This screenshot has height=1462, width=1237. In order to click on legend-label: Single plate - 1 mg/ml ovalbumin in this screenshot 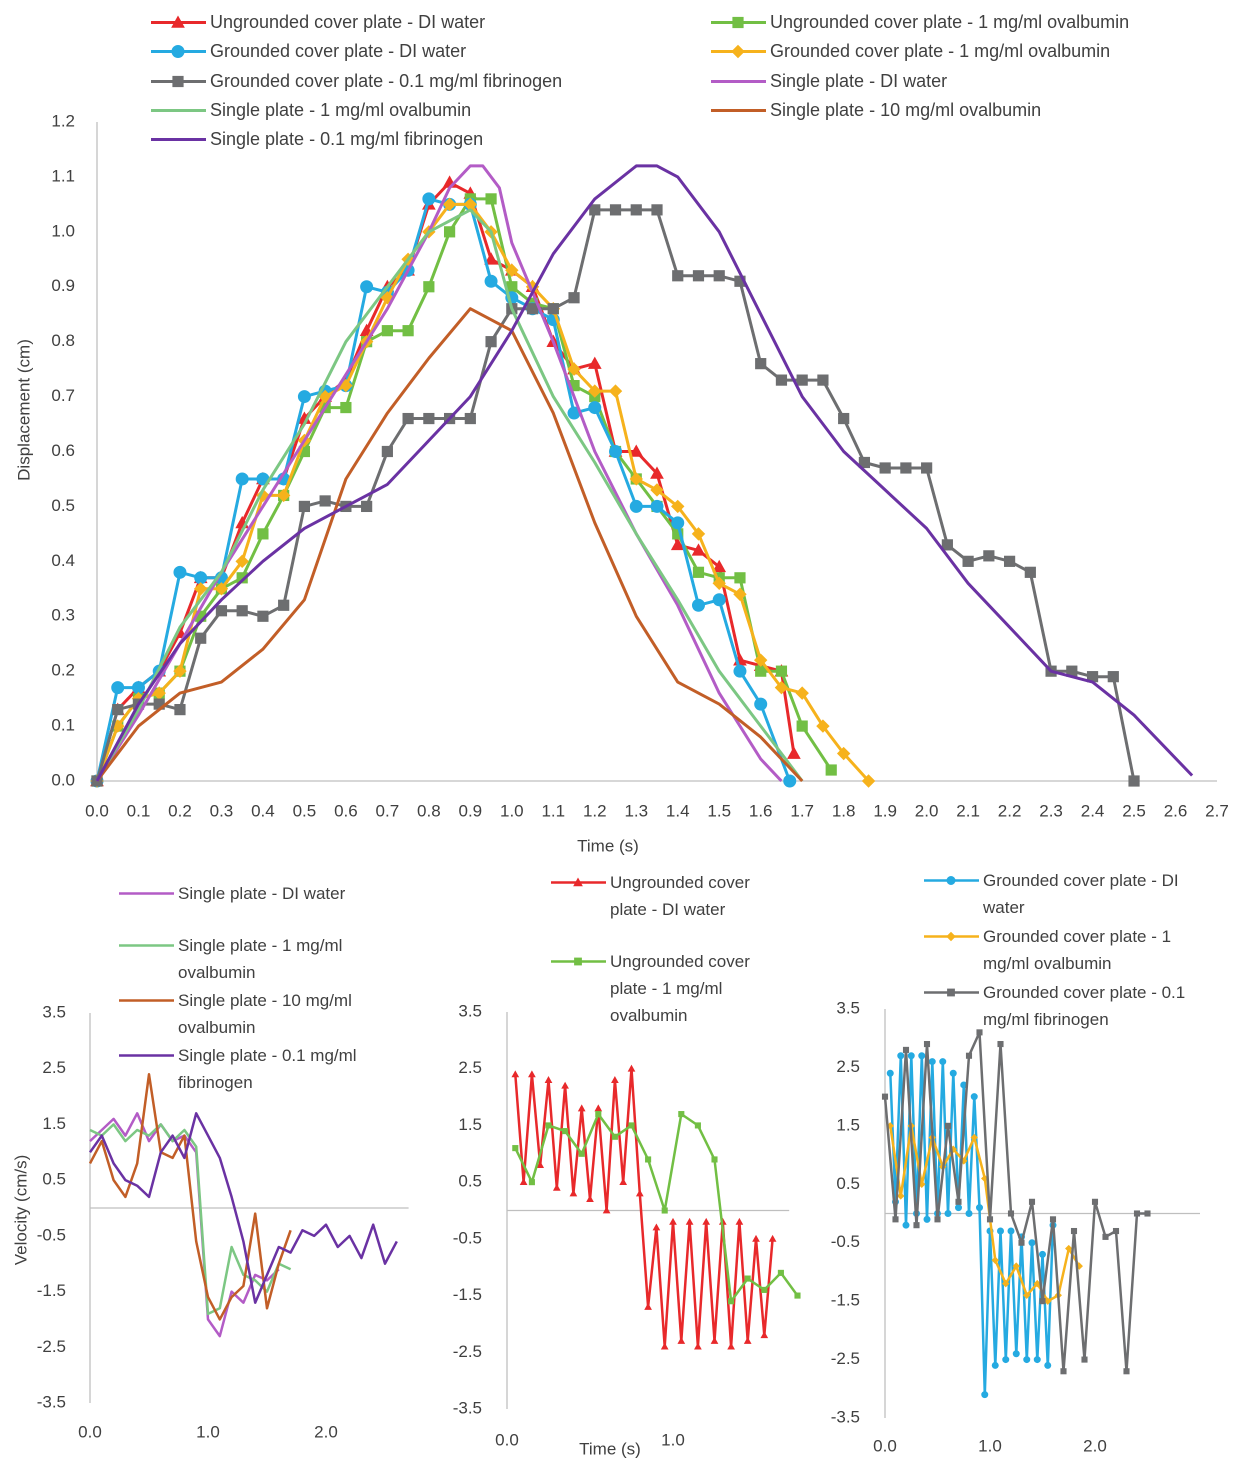, I will do `click(260, 959)`.